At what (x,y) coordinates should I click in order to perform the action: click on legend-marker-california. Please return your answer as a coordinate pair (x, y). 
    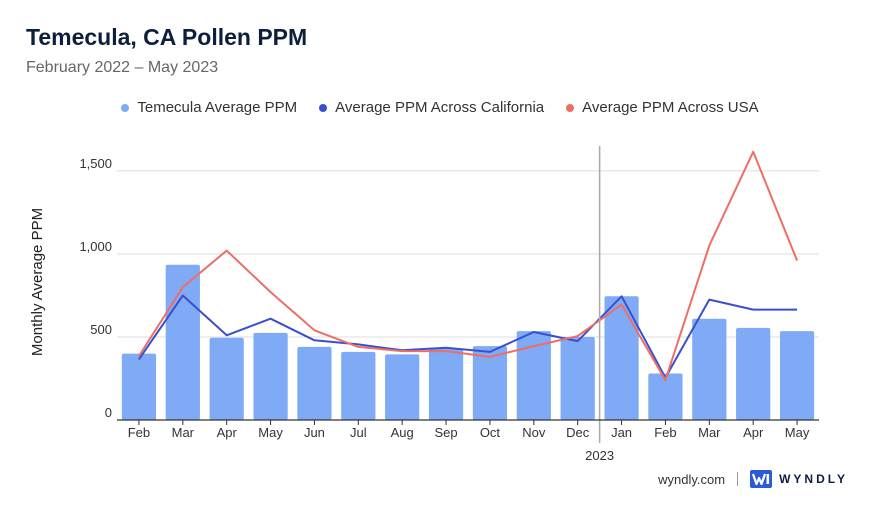
    Looking at the image, I should click on (323, 107).